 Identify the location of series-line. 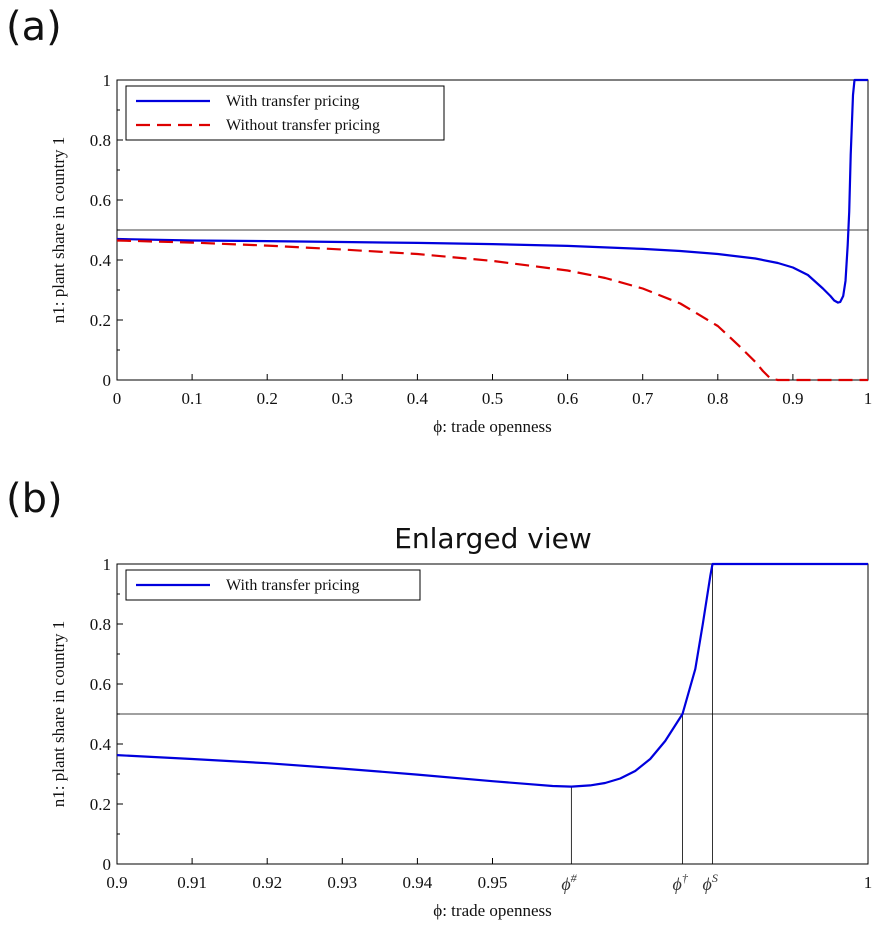
(492, 310).